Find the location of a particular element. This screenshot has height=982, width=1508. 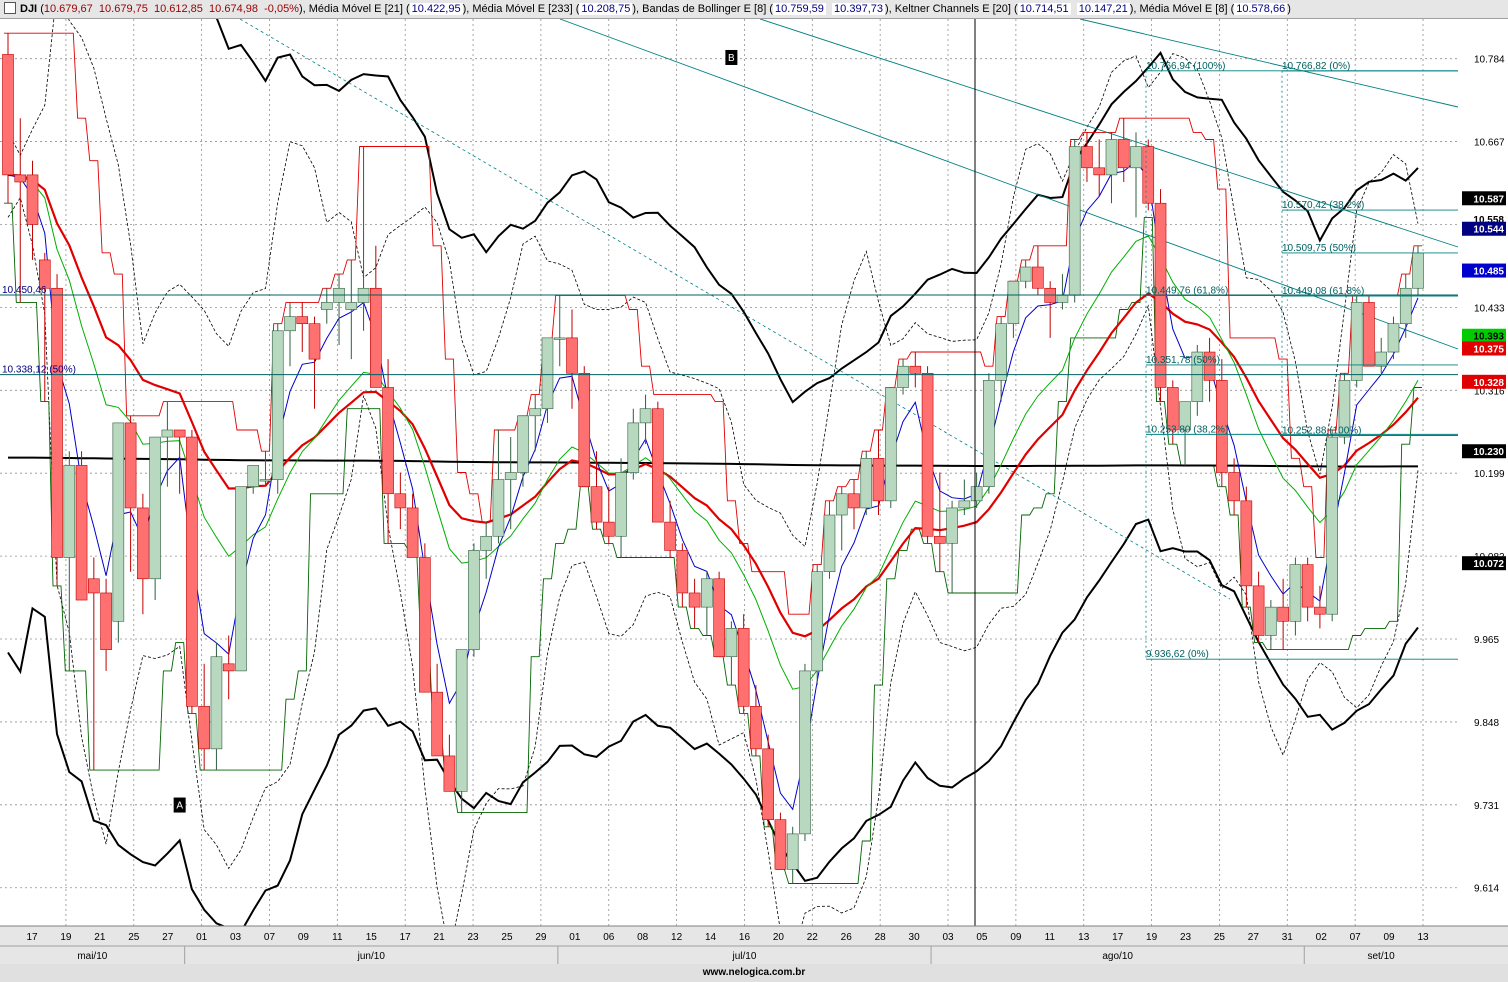

indicator-bollinger-label: Bandas de Bollinger E [8] is located at coordinates (704, 9).